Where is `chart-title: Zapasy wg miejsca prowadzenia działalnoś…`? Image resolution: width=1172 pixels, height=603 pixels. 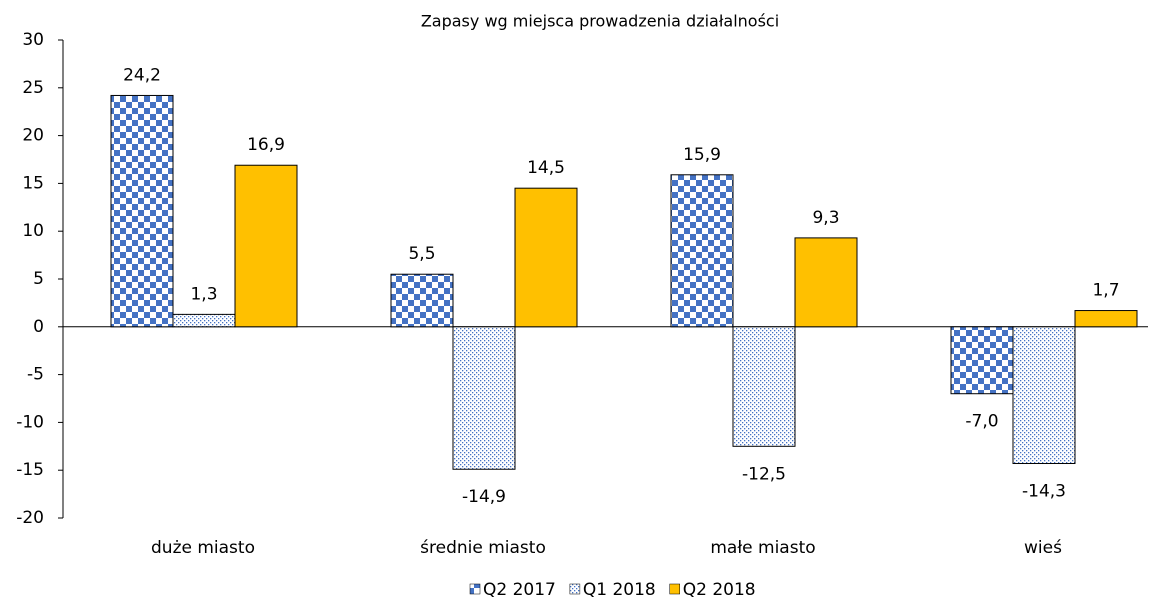 chart-title: Zapasy wg miejsca prowadzenia działalnoś… is located at coordinates (600, 21).